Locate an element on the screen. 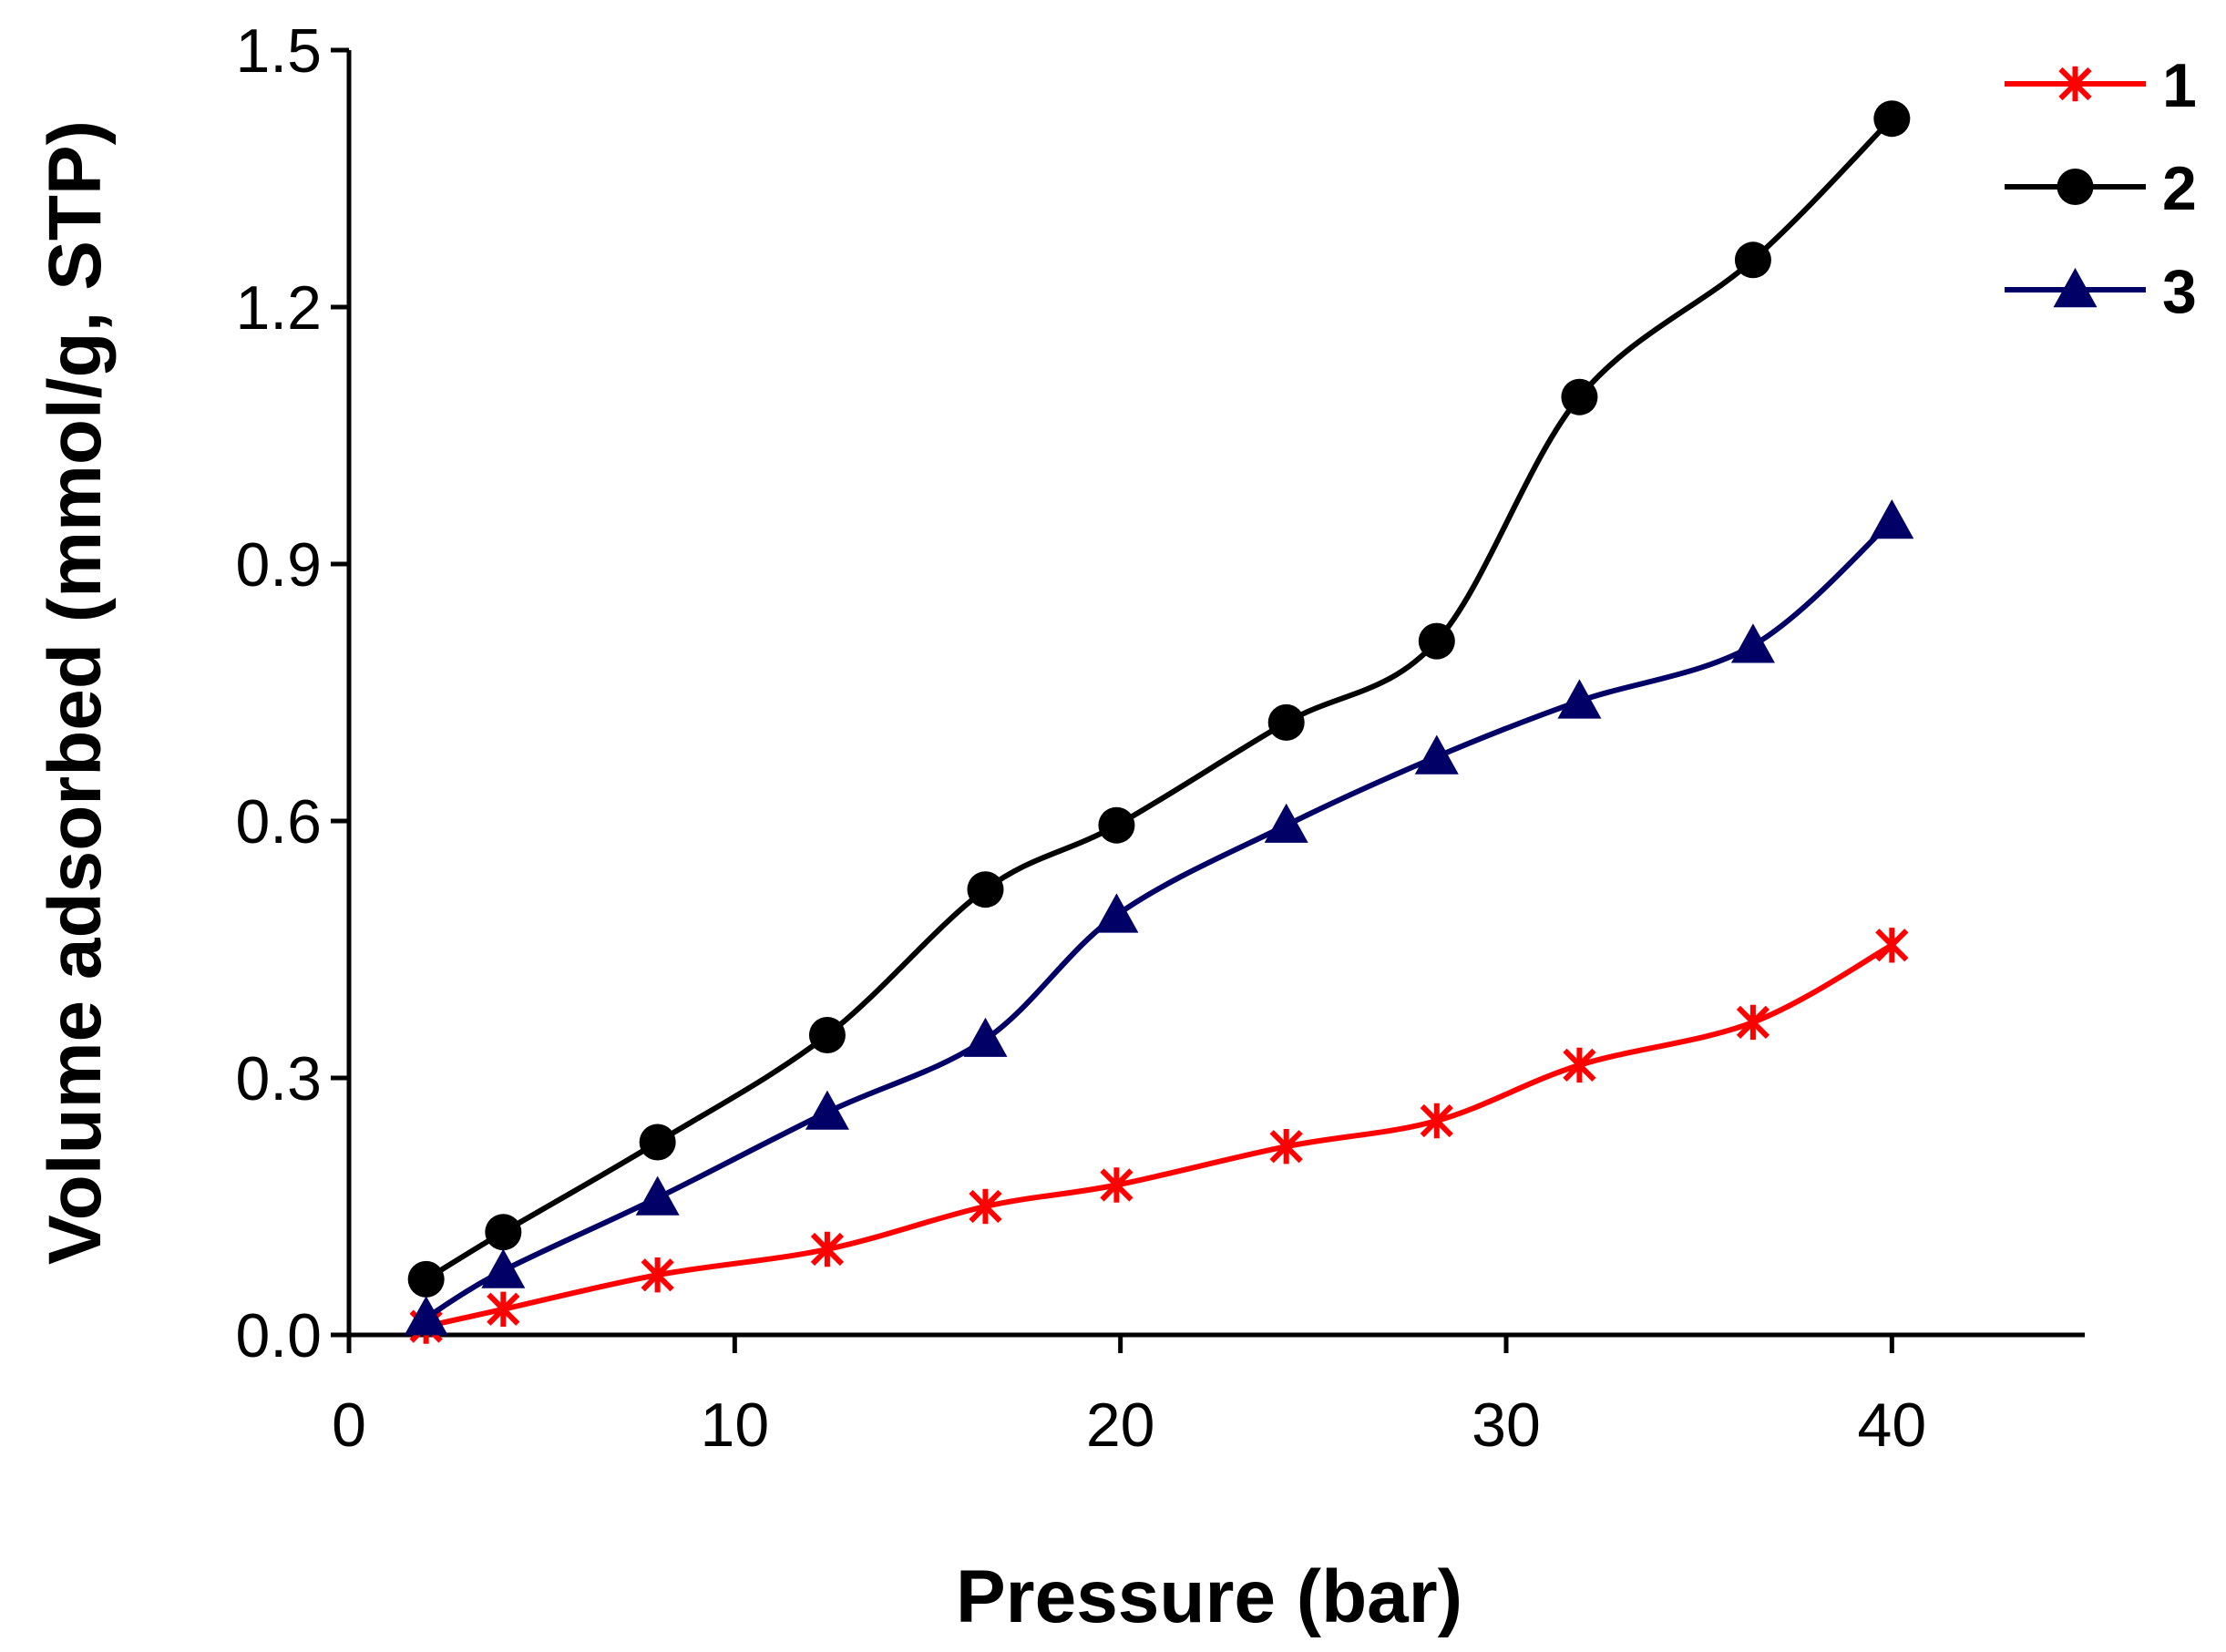 This screenshot has width=2226, height=1652. y-tick-label: 0.6 is located at coordinates (278, 822).